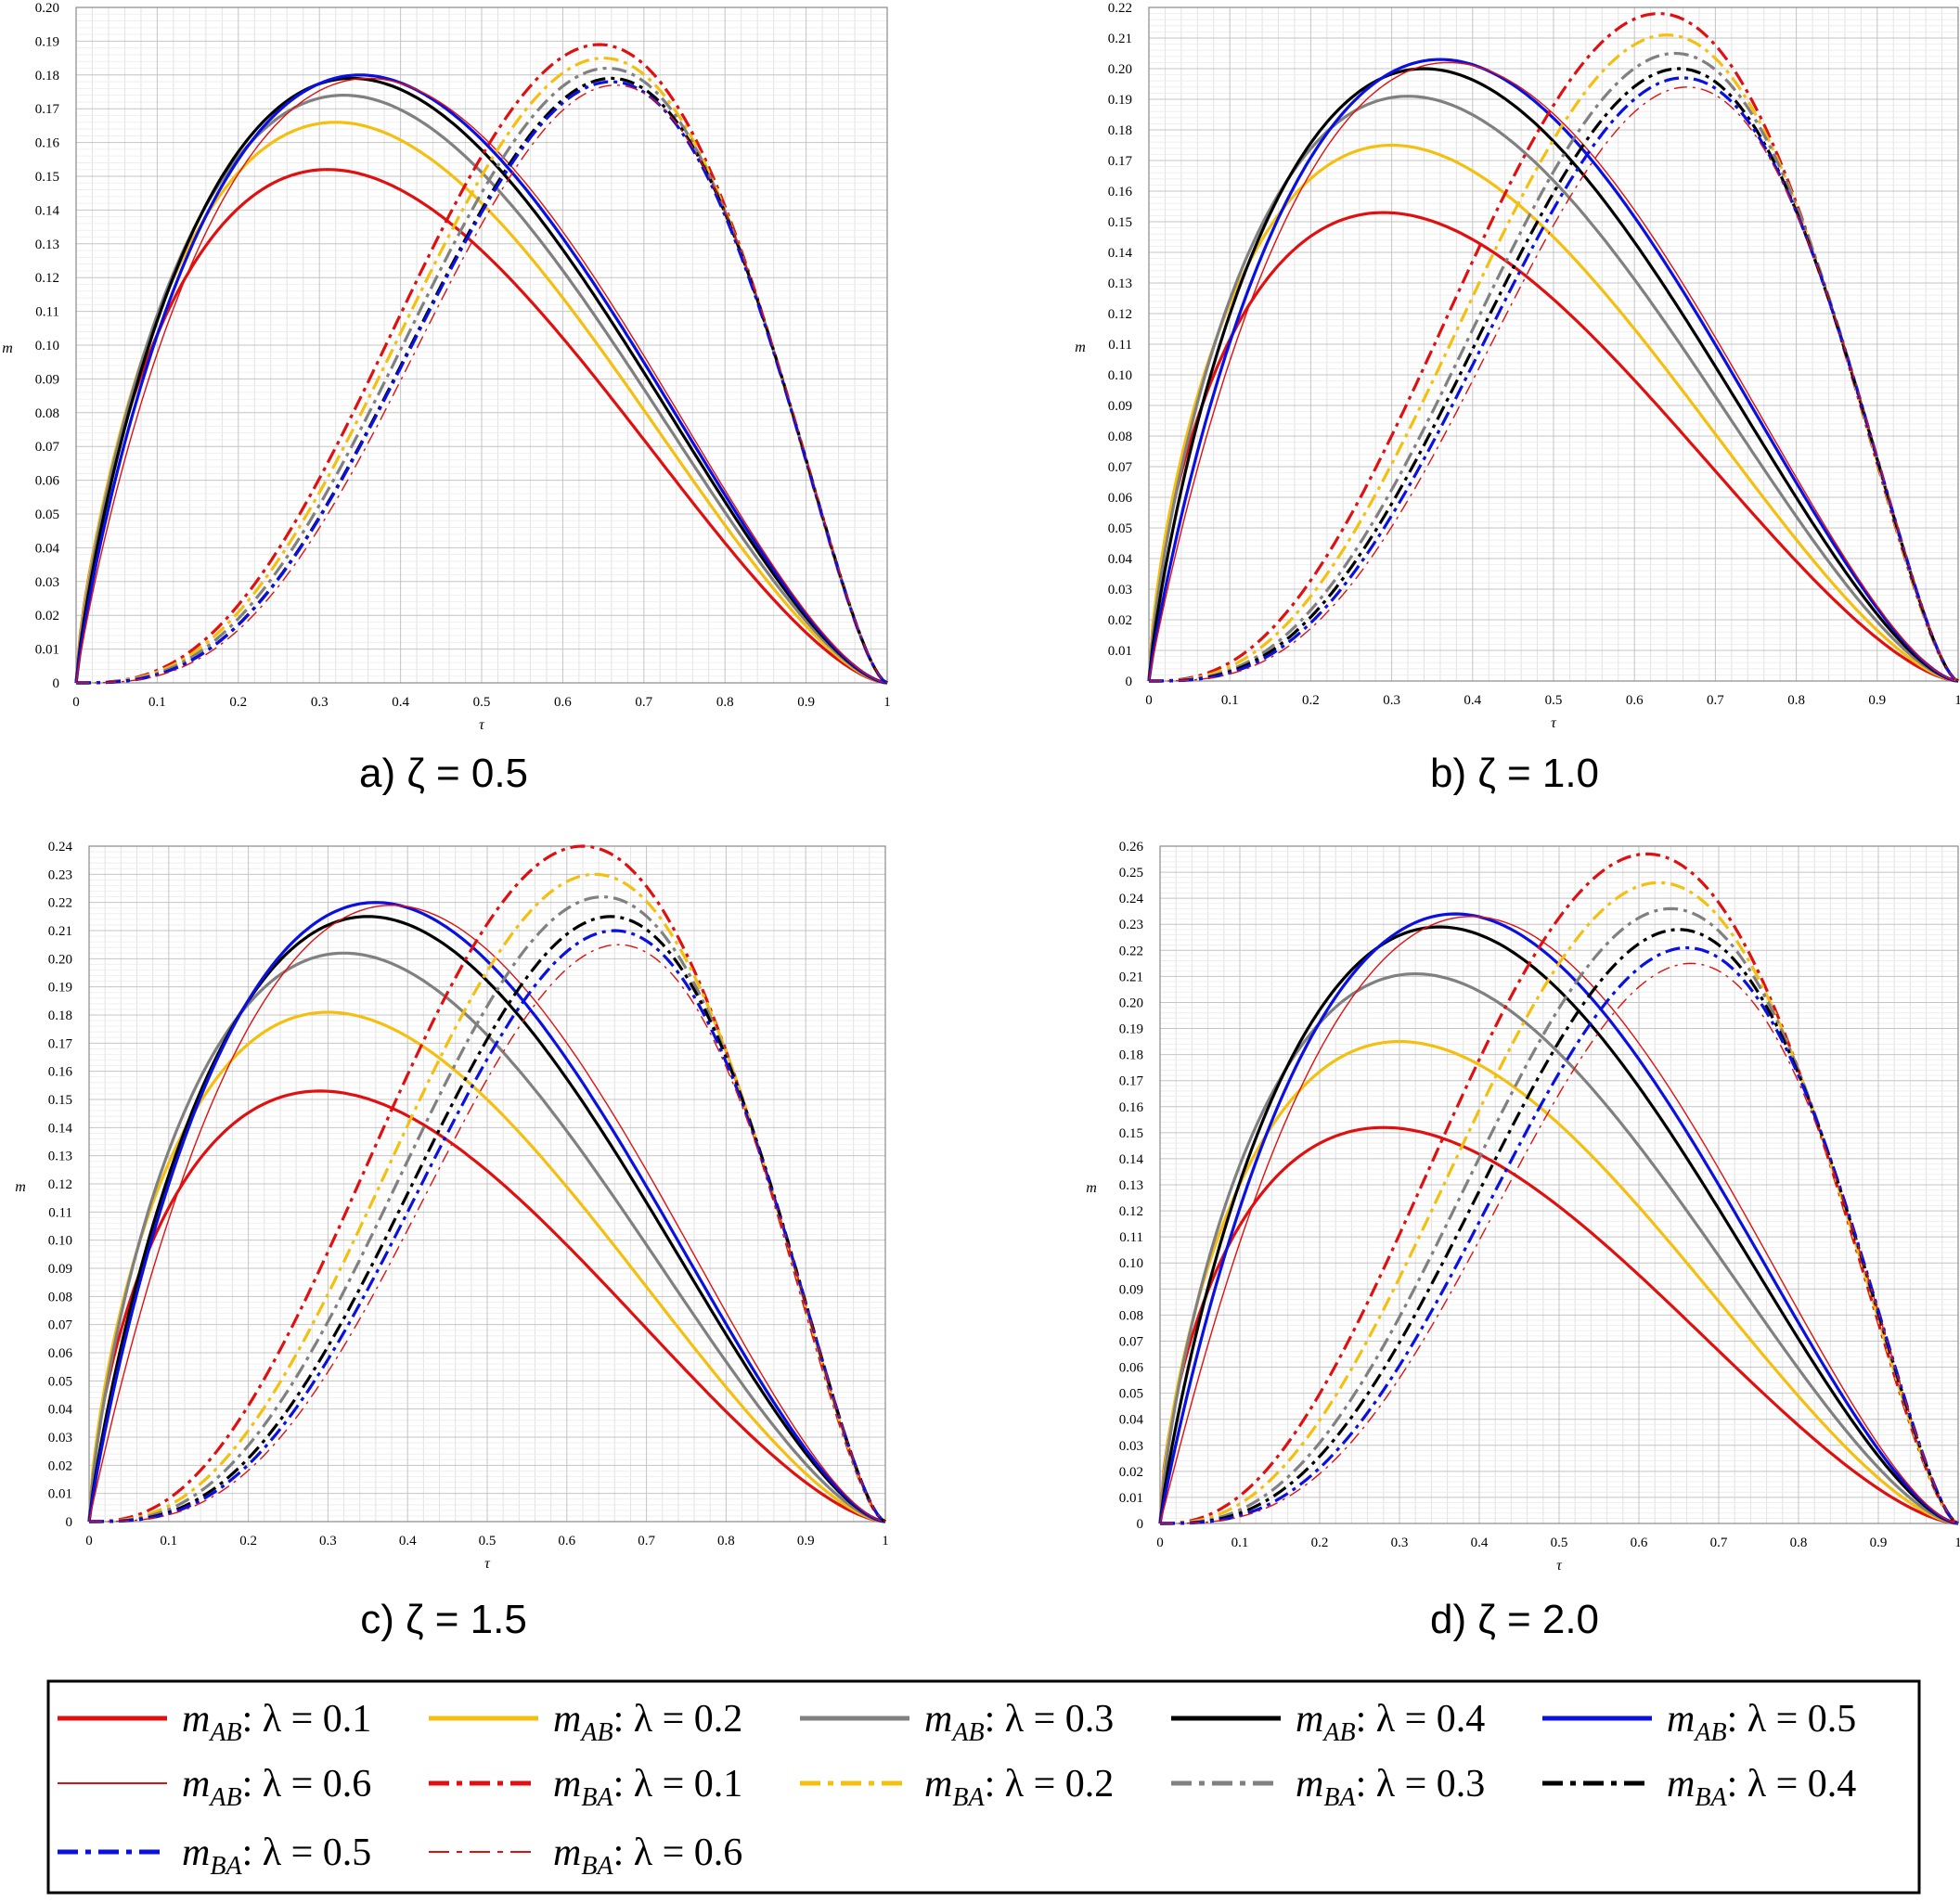 This screenshot has width=1960, height=1902. Describe the element at coordinates (1131, 951) in the screenshot. I see `y-tick-label: 0.22` at that location.